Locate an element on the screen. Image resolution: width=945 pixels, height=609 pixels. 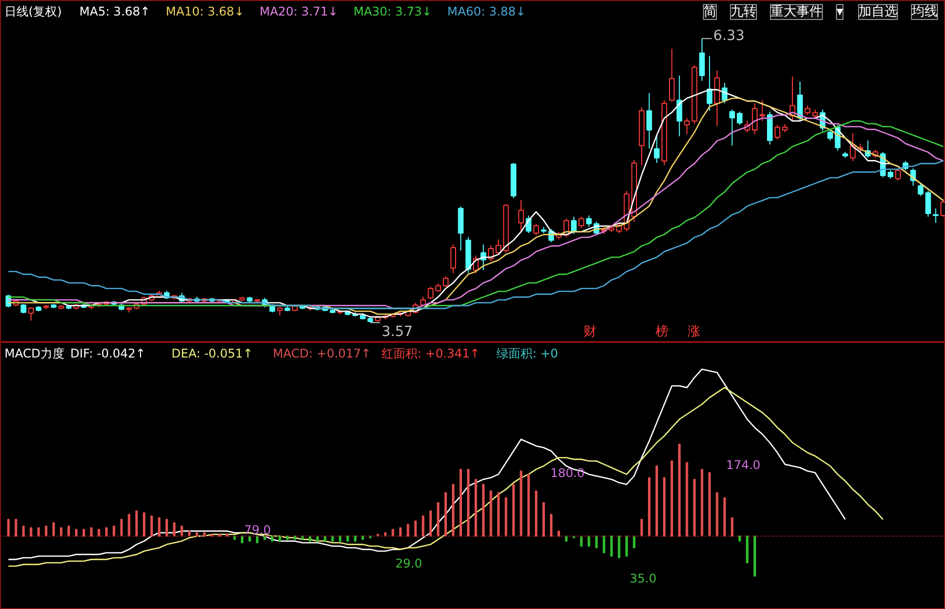
text: 红面积: +0.341↑ is located at coordinates (431, 353).